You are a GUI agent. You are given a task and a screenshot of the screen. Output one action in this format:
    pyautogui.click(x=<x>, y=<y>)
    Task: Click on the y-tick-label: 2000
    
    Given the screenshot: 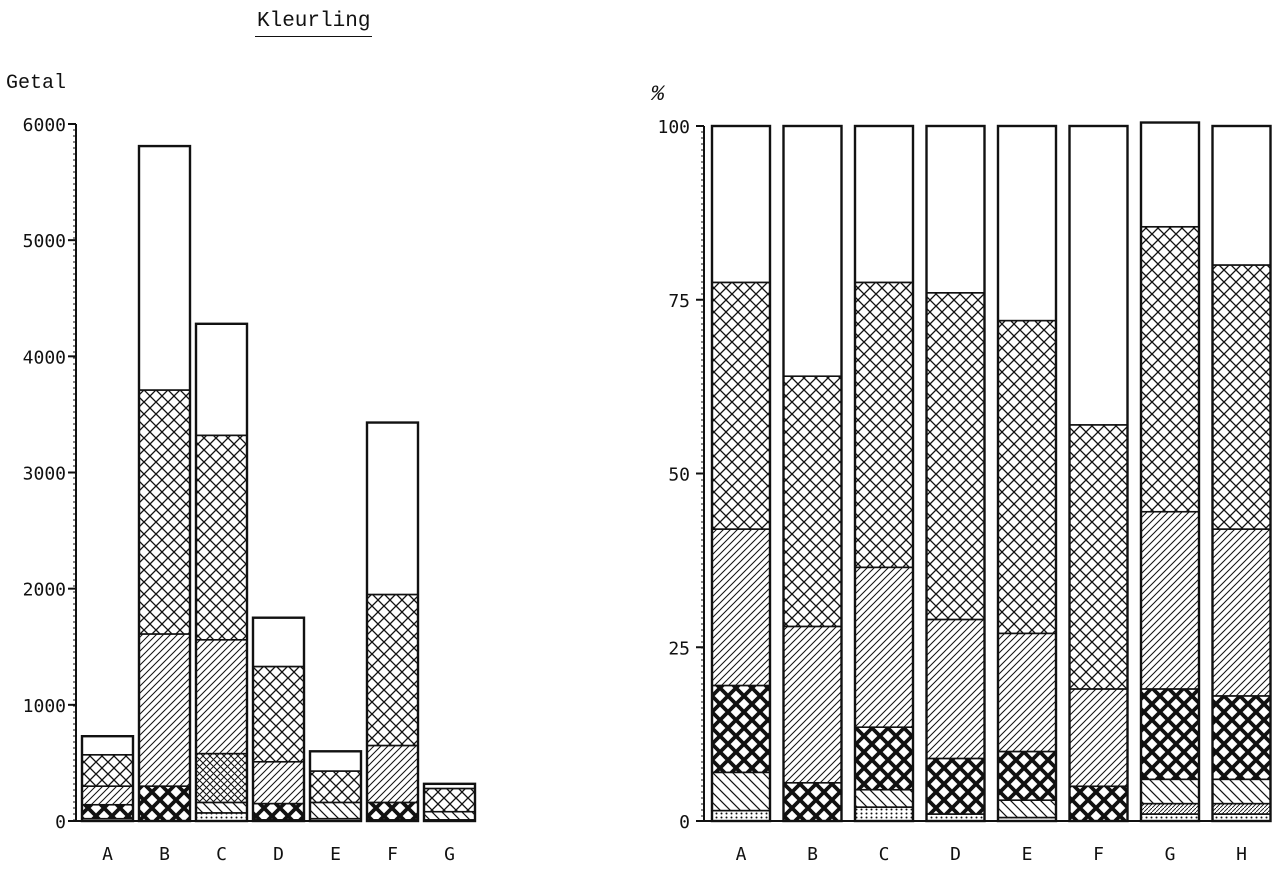 What is the action you would take?
    pyautogui.click(x=44, y=590)
    